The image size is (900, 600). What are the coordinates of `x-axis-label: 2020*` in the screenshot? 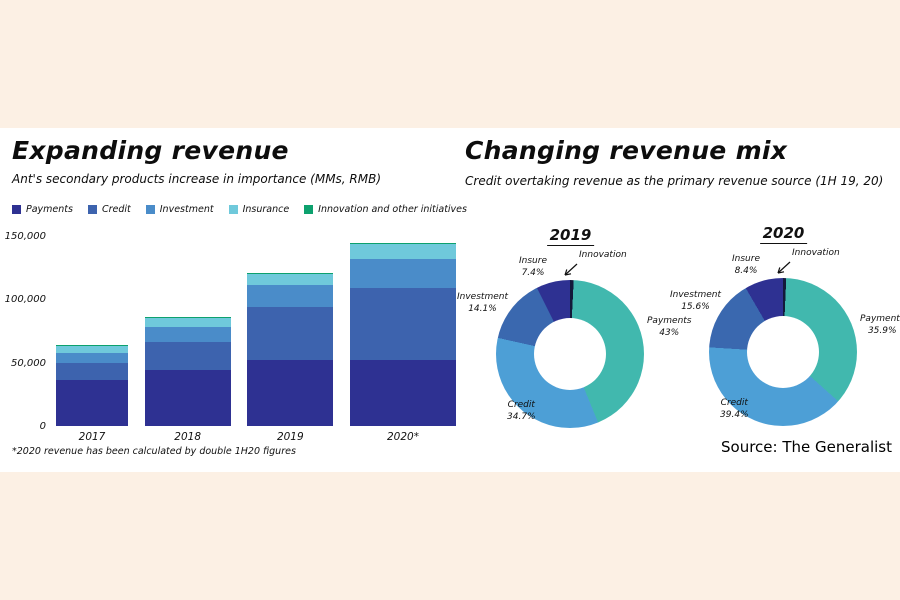 It's located at (402, 437).